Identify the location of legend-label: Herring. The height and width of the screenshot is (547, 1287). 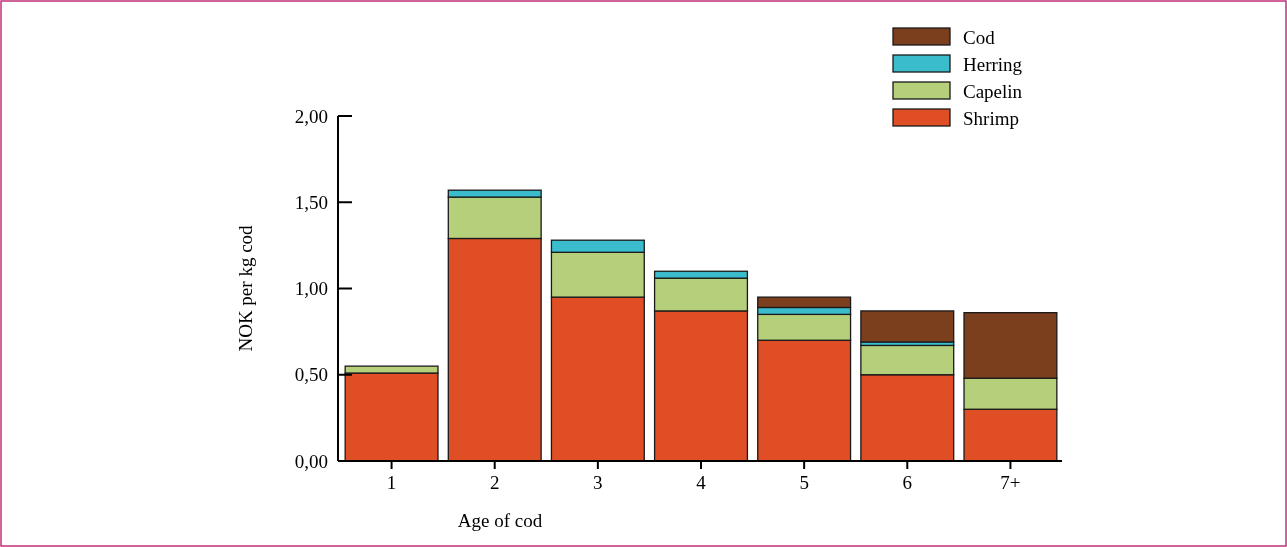
(993, 64).